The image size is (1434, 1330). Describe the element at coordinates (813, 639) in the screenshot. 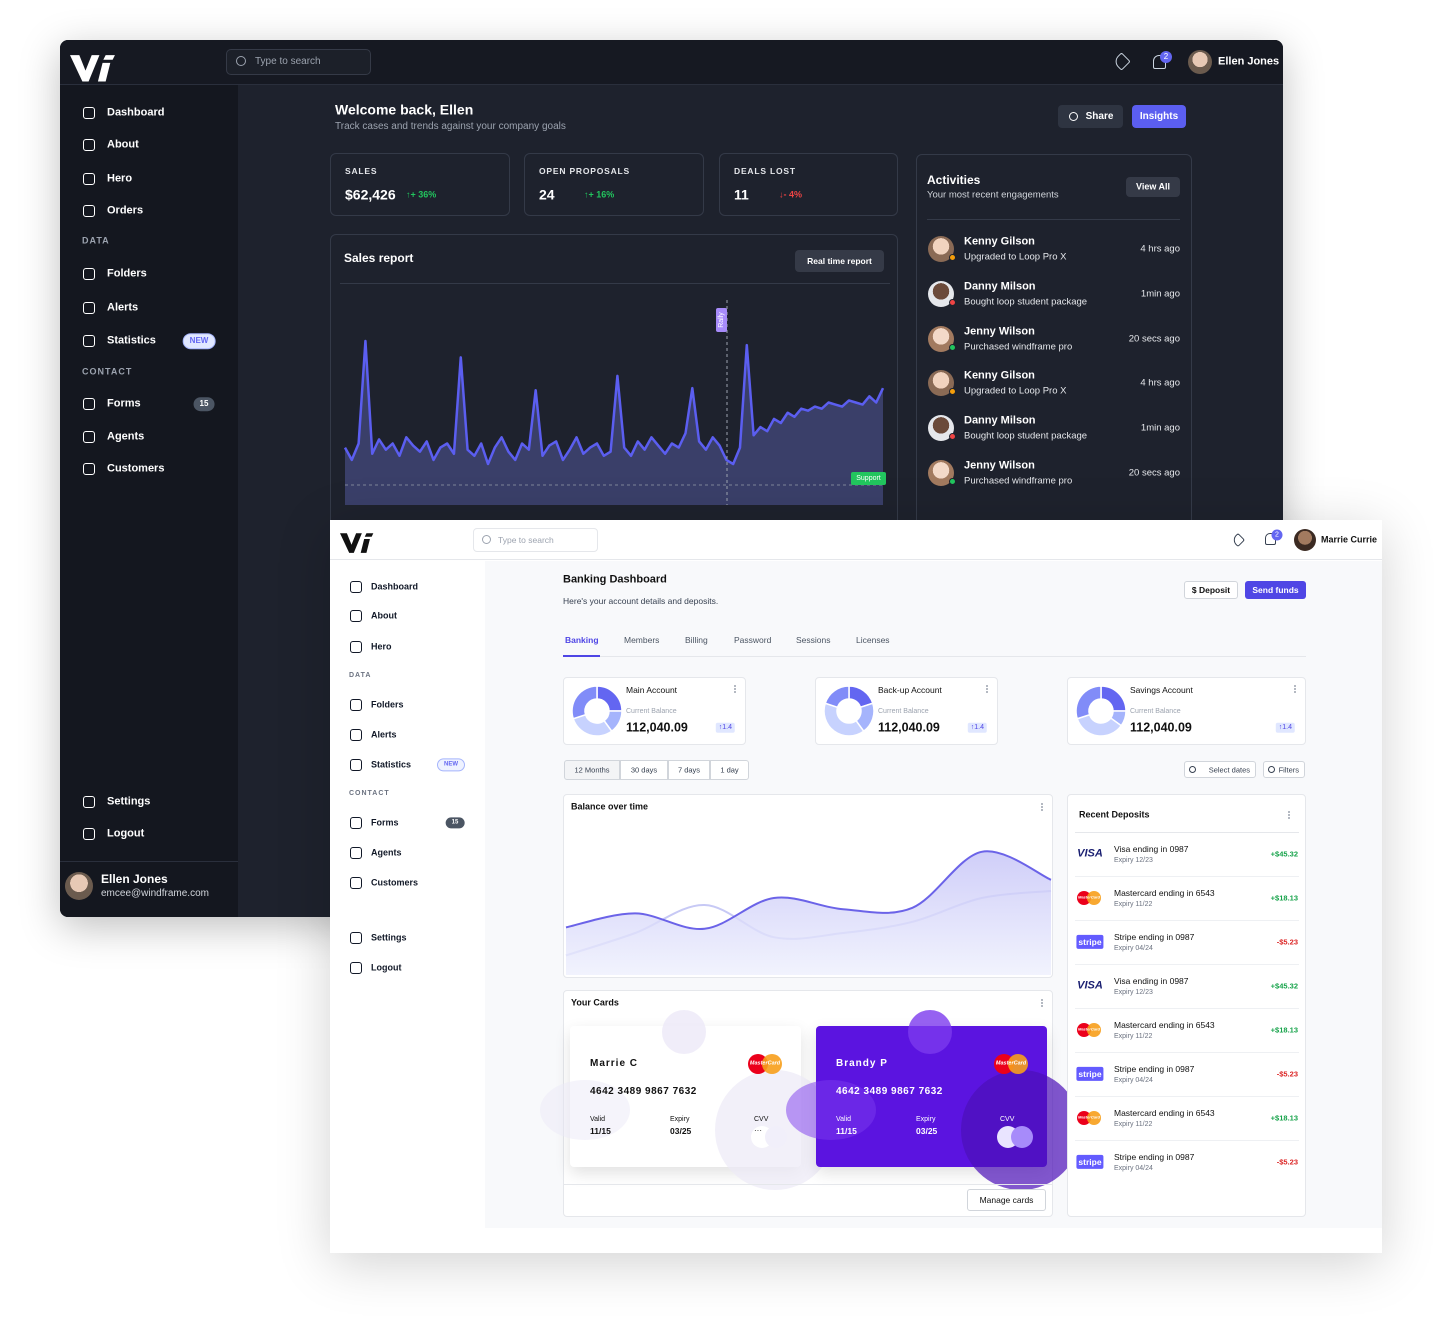

I see `tab: Sessions` at that location.